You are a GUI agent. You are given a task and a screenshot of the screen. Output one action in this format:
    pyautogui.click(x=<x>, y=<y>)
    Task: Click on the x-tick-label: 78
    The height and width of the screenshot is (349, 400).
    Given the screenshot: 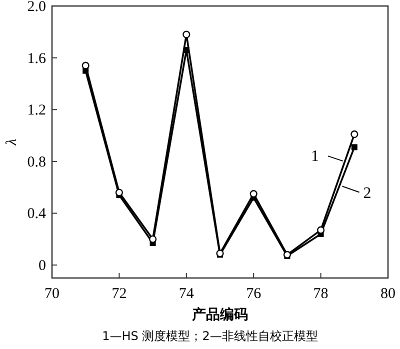 What is the action you would take?
    pyautogui.click(x=320, y=294)
    